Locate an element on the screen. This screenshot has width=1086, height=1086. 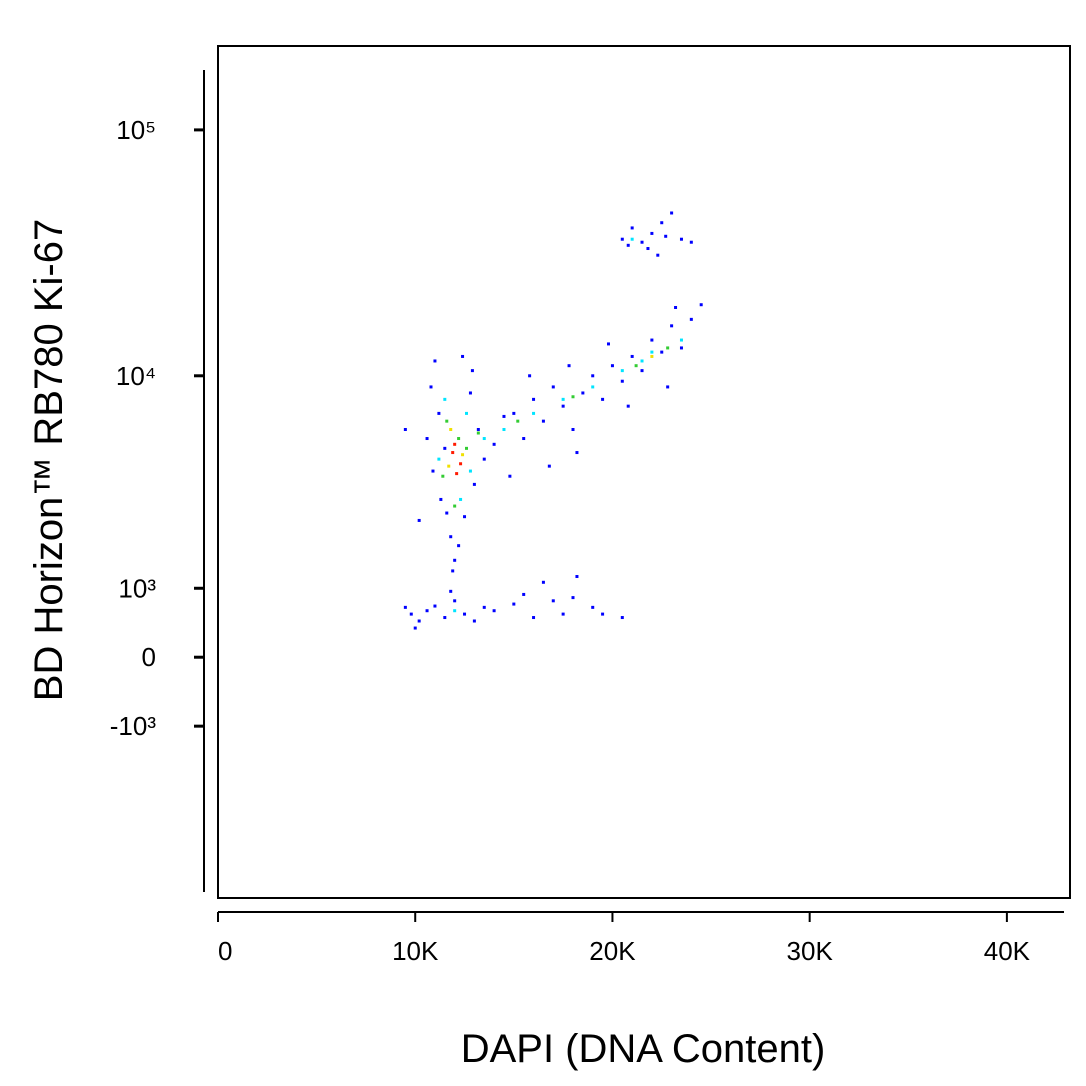
y-tick-label: 10⁴ is located at coordinates (136, 376).